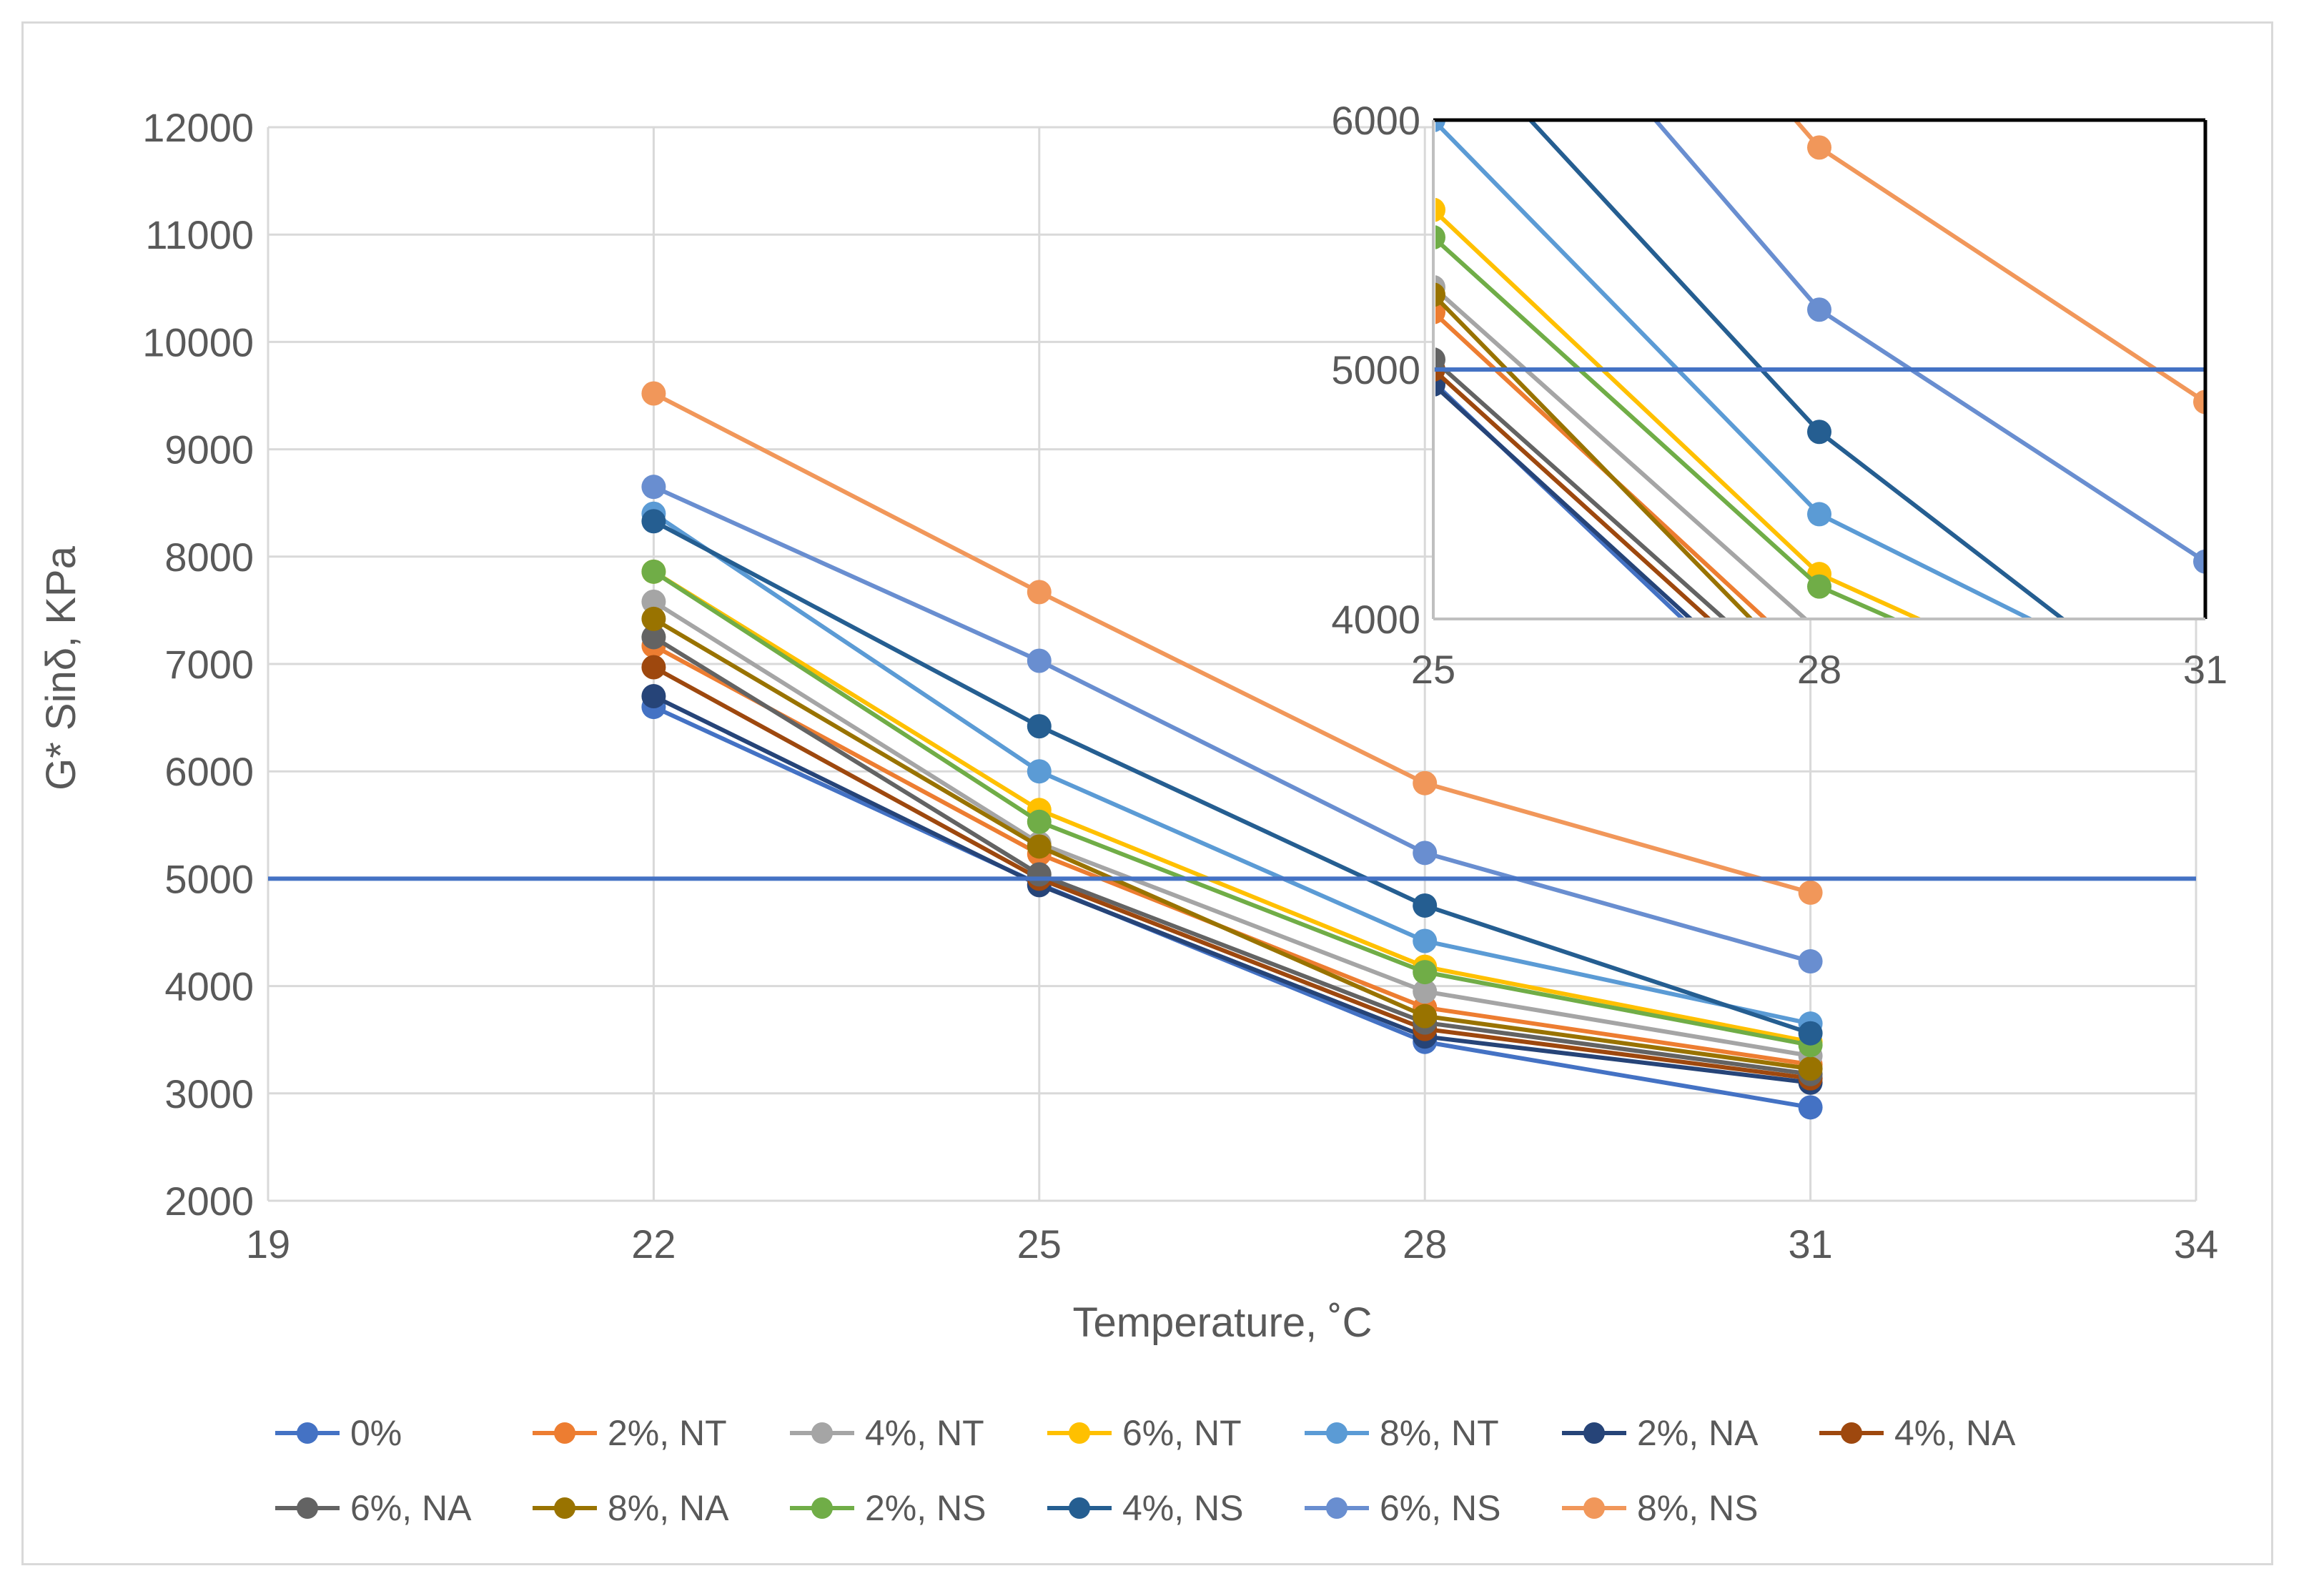 The height and width of the screenshot is (1591, 2324). I want to click on legend-label: 6%, NS, so click(1441, 1508).